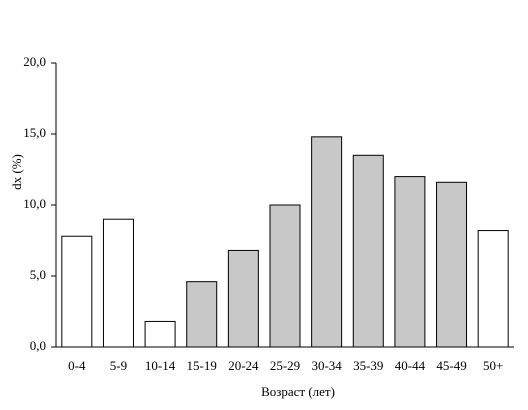 This screenshot has width=528, height=410. Describe the element at coordinates (38, 345) in the screenshot. I see `y-tick-label: 0,0` at that location.